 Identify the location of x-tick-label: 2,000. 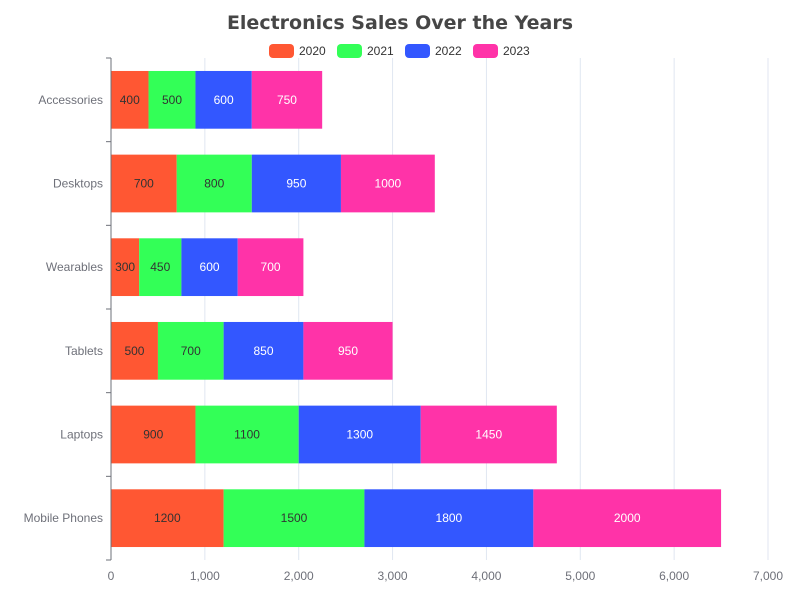
(299, 576).